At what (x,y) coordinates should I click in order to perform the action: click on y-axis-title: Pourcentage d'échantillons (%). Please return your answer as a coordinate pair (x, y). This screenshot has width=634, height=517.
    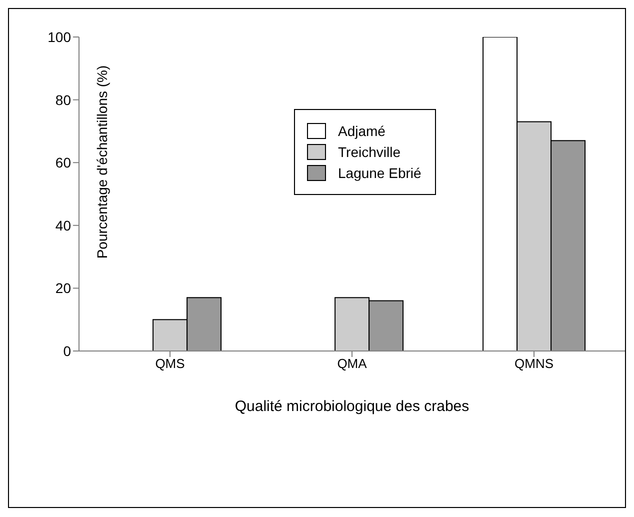
    Looking at the image, I should click on (102, 162).